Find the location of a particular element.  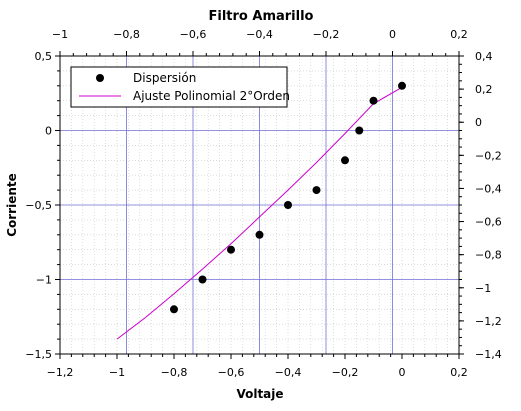

right-tick-label: −0,6 is located at coordinates (488, 222).